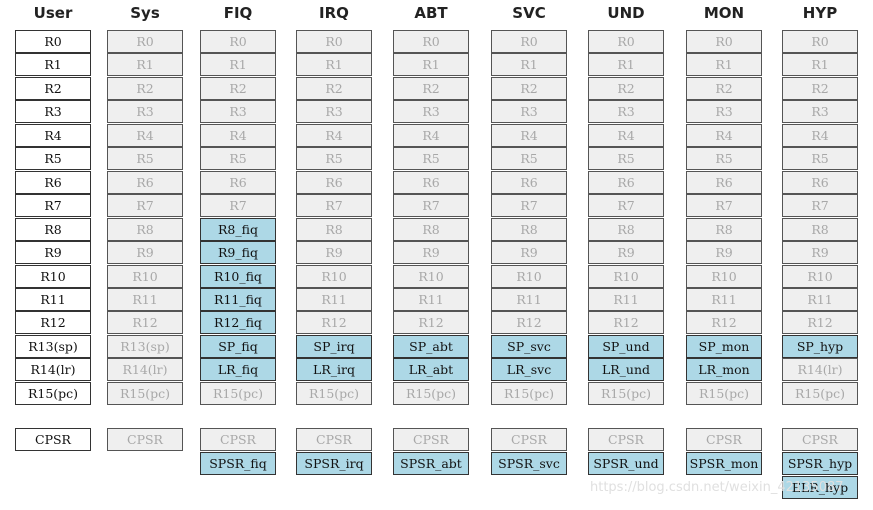  What do you see at coordinates (431, 13) in the screenshot?
I see `mode-header: ABT` at bounding box center [431, 13].